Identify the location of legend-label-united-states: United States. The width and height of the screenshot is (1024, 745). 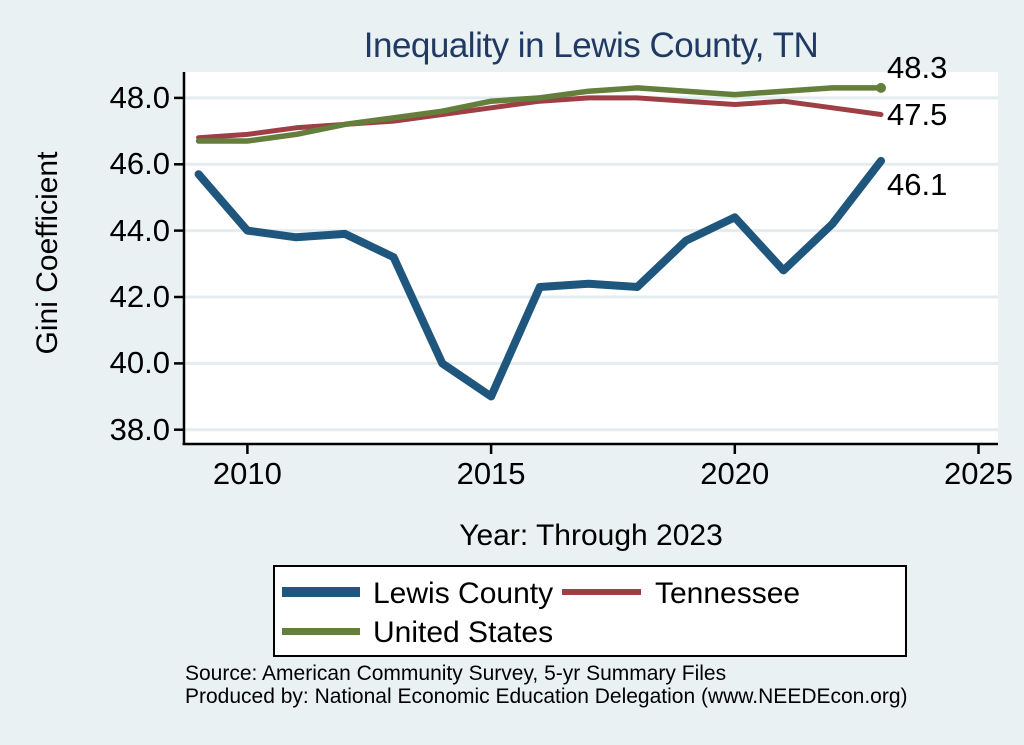
(463, 632).